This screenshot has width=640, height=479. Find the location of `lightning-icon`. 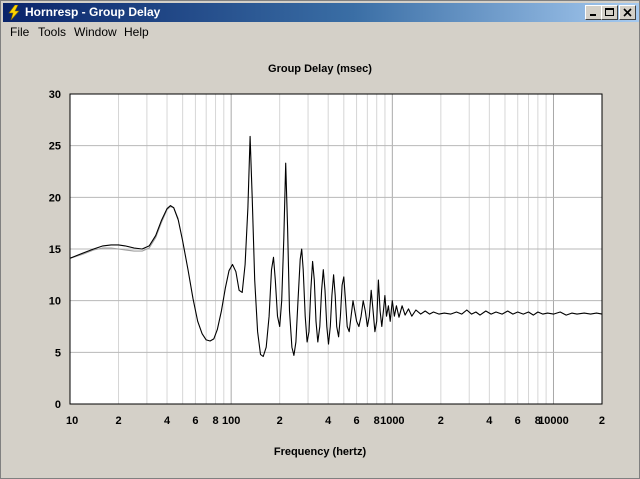

lightning-icon is located at coordinates (14, 12).